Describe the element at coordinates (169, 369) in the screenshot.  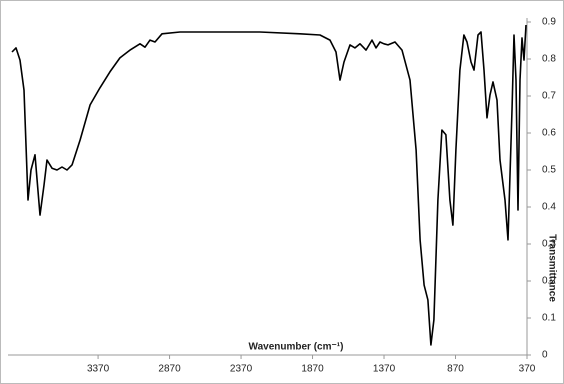
I see `x-tick-label: 2870` at that location.